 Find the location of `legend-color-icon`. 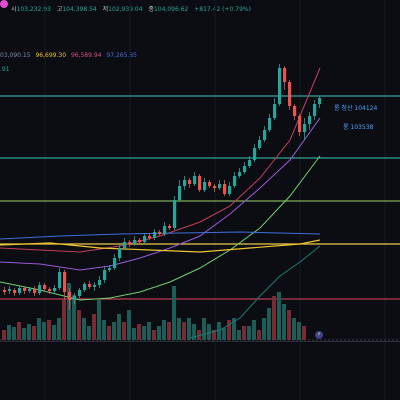

legend-color-icon is located at coordinates (4, 4).